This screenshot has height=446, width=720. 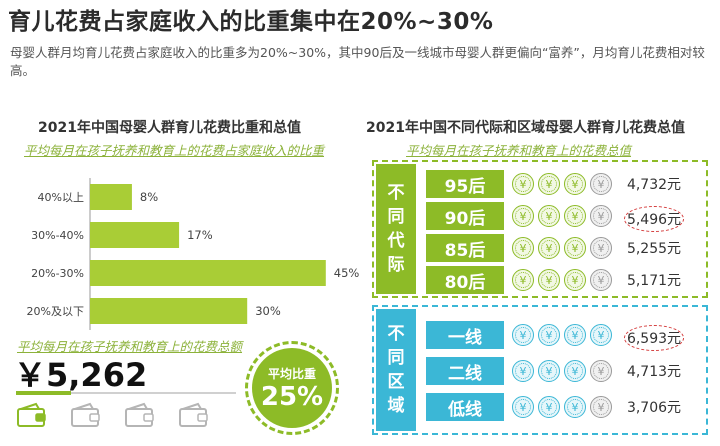 I want to click on spending-row: 二线 ¥ ¥ ¥ ¥, so click(x=519, y=371).